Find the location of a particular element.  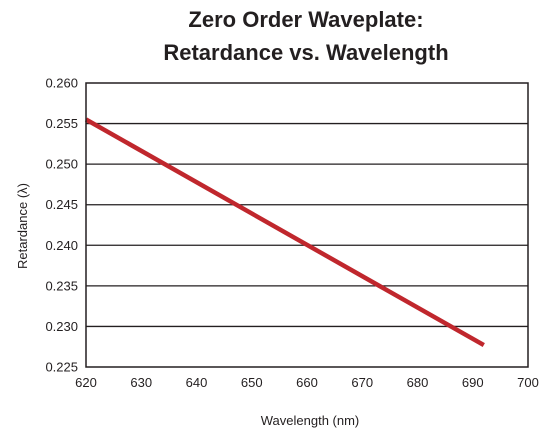

x-tick-label: 690 is located at coordinates (473, 382).